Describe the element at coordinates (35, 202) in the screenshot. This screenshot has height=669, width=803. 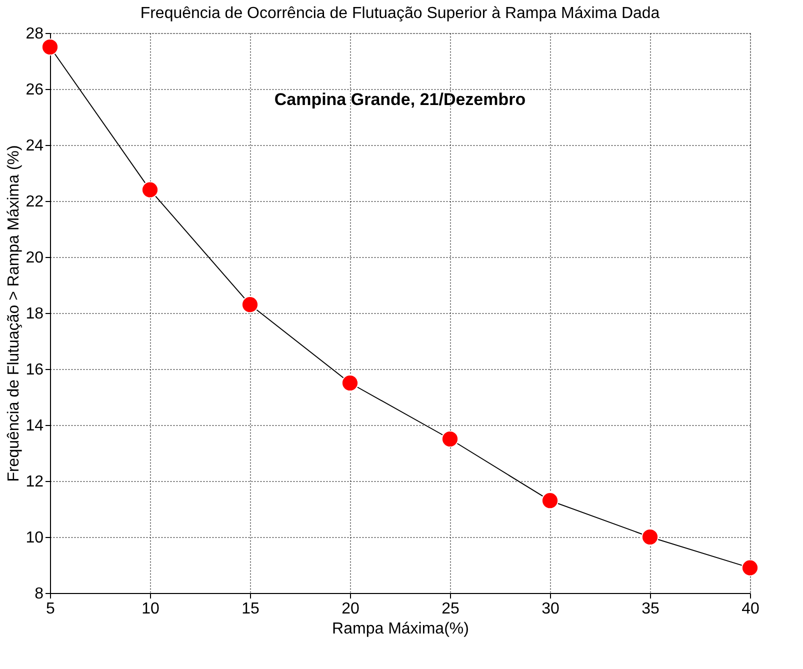
I see `y-tick-label: 22` at that location.